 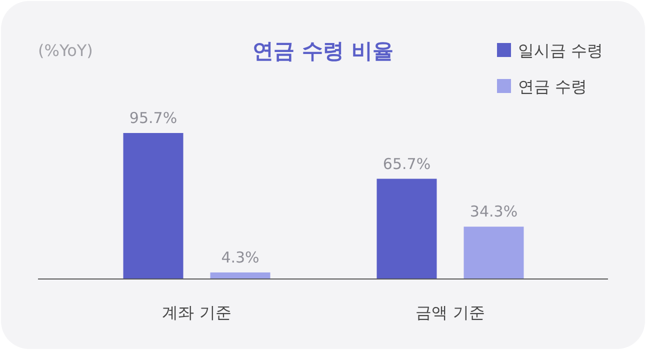 What do you see at coordinates (240, 257) in the screenshot?
I see `data-label: 4.3%` at bounding box center [240, 257].